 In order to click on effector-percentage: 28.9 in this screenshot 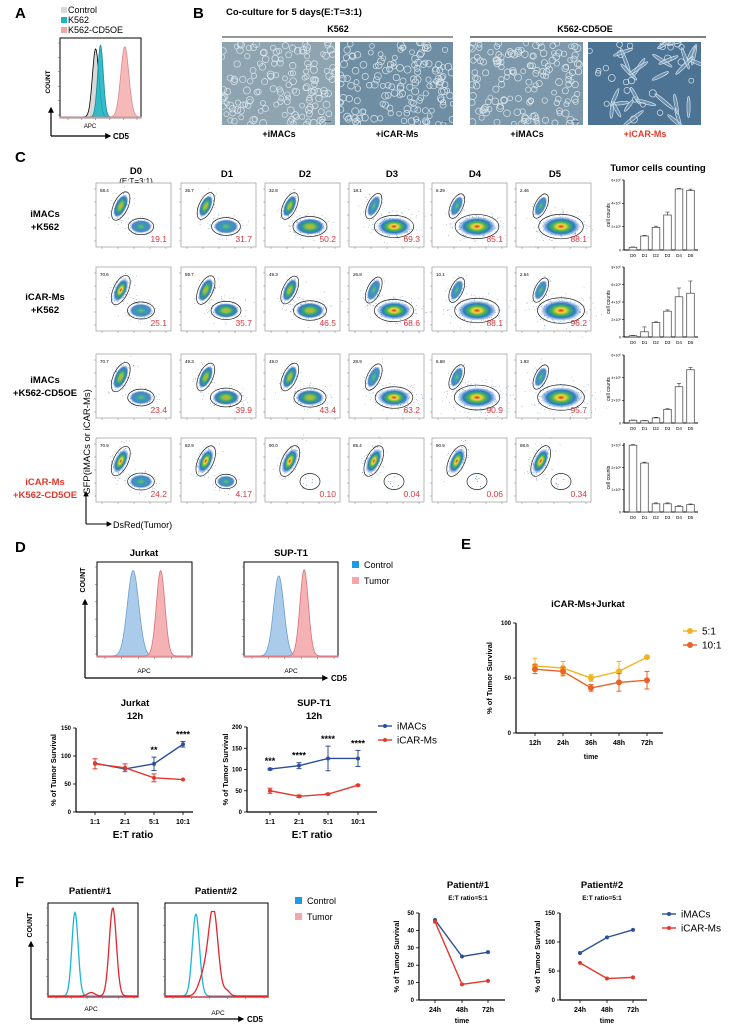, I will do `click(357, 361)`.